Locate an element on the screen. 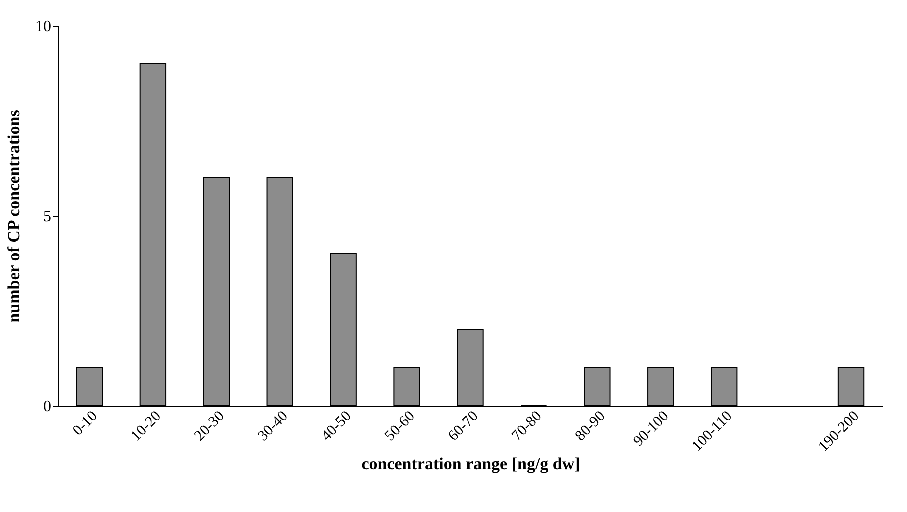  y-tick-label: 0 is located at coordinates (48, 407).